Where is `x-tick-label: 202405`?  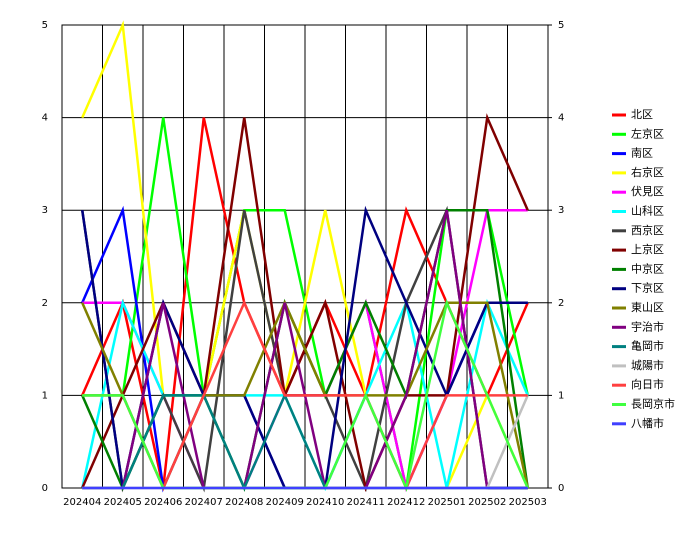 x-tick-label: 202405 is located at coordinates (123, 502).